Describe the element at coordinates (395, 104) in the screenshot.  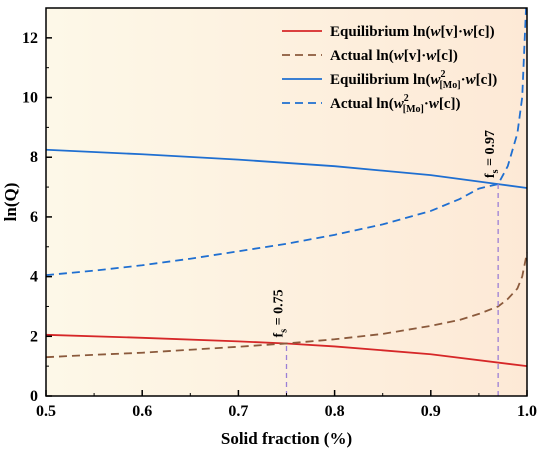
I see `legend-label-4: Actual ln(w2 [Mo]·w[c])` at that location.